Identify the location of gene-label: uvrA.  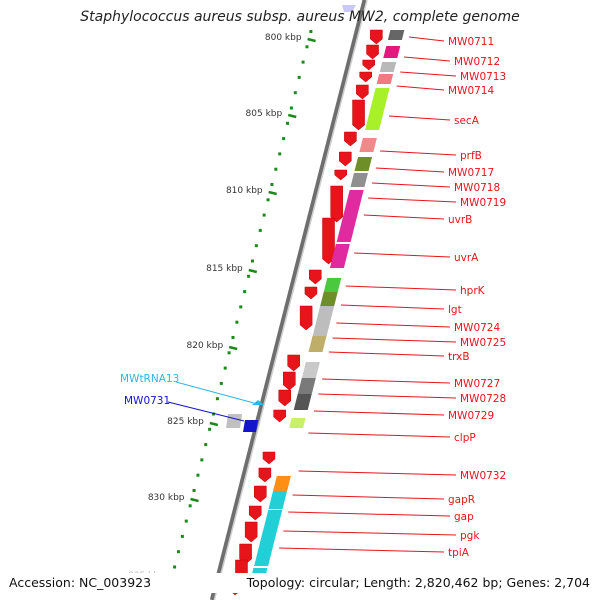
(466, 258).